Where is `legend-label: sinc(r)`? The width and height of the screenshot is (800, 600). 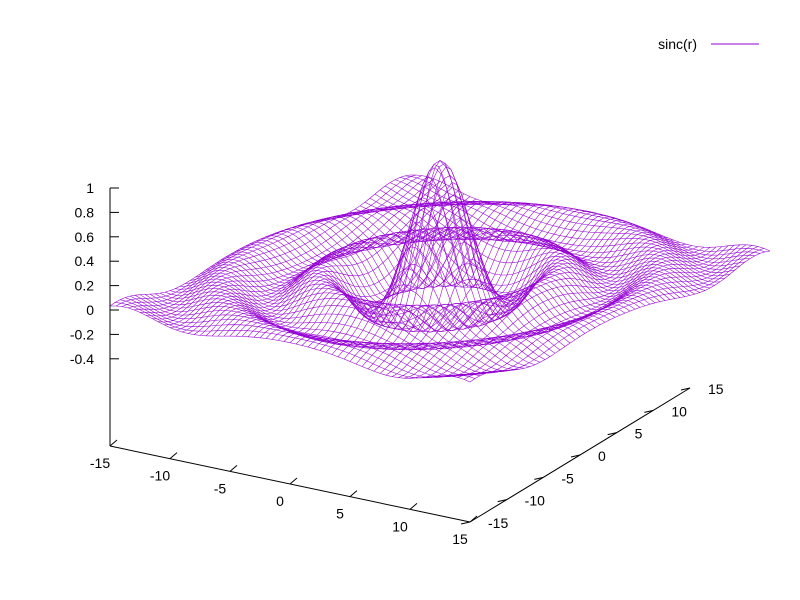
legend-label: sinc(r) is located at coordinates (677, 44).